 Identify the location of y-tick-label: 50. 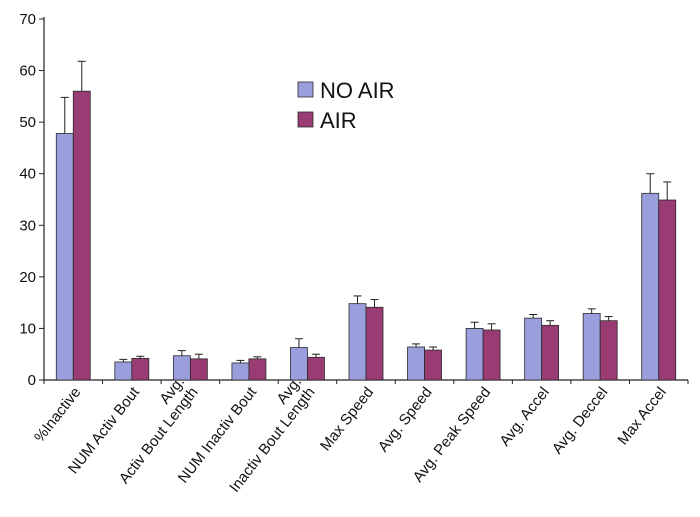
(27, 122).